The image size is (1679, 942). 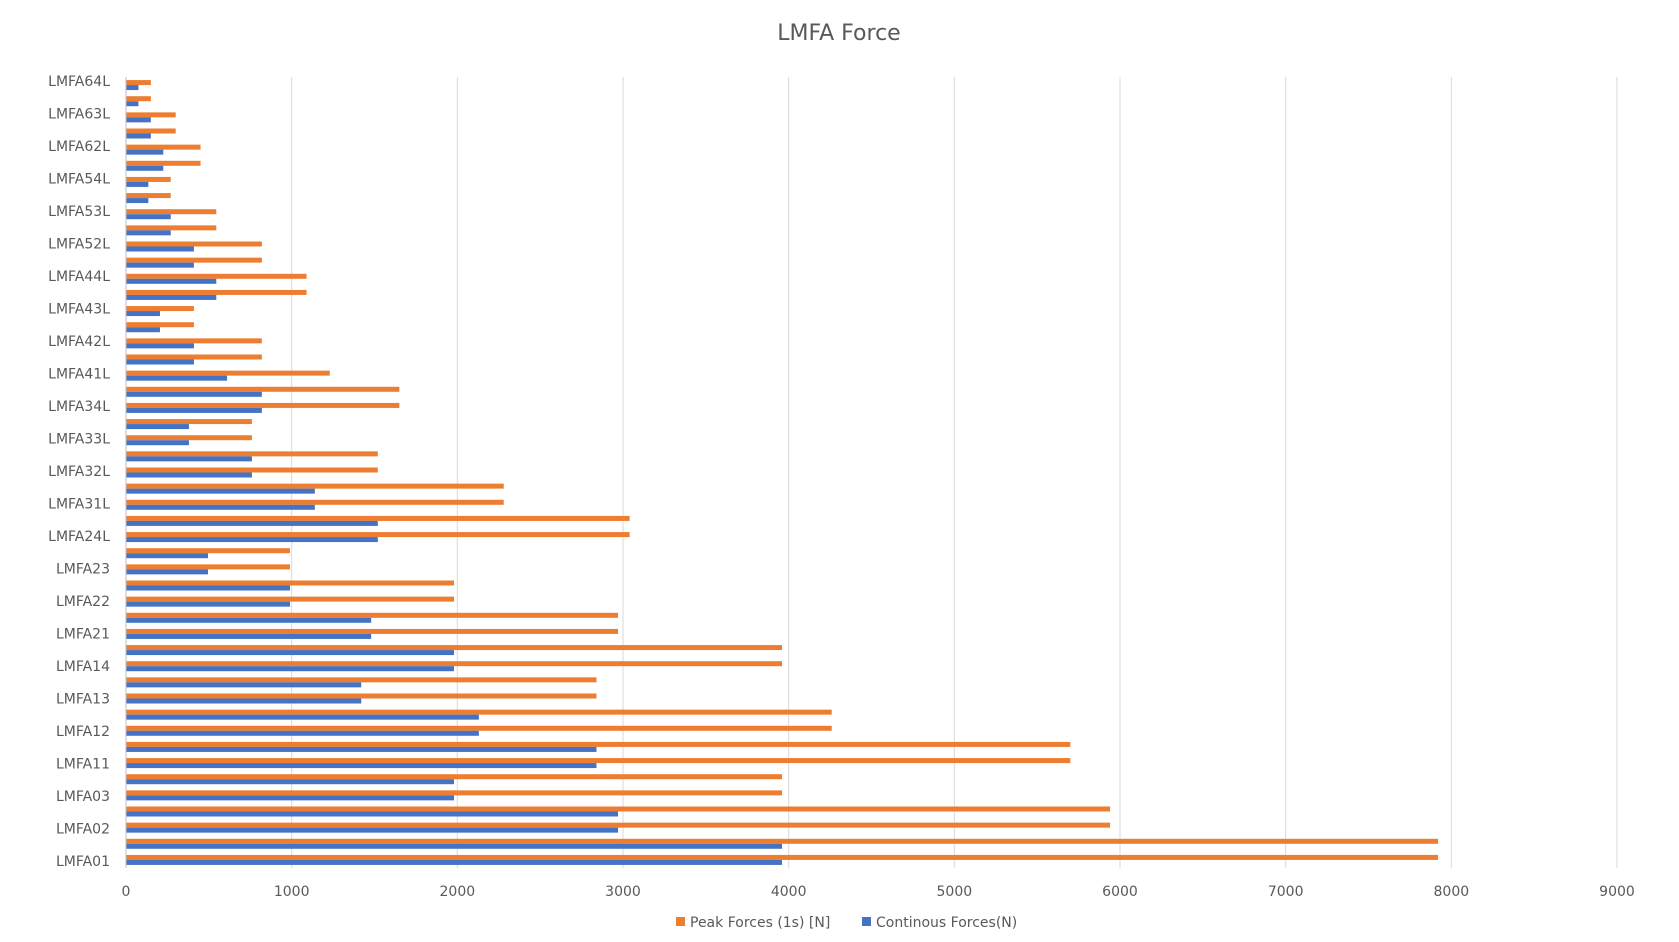 I want to click on y-tick-label: LMFA13, so click(x=83, y=700).